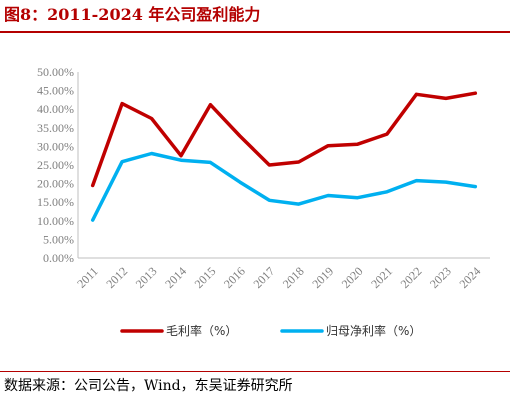  What do you see at coordinates (58, 258) in the screenshot?
I see `y-tick-label: 0.00%` at bounding box center [58, 258].